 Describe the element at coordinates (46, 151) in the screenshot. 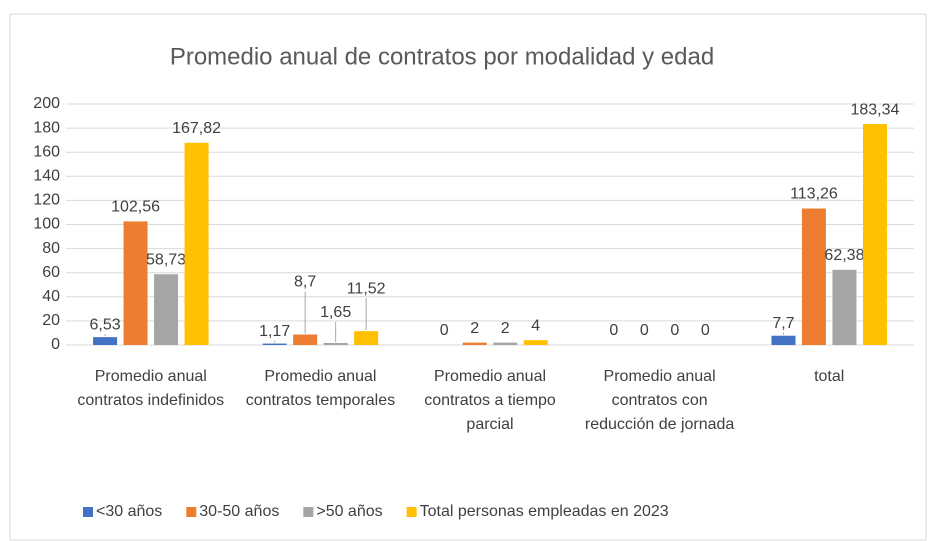

I see `y-tick-label: 160` at that location.